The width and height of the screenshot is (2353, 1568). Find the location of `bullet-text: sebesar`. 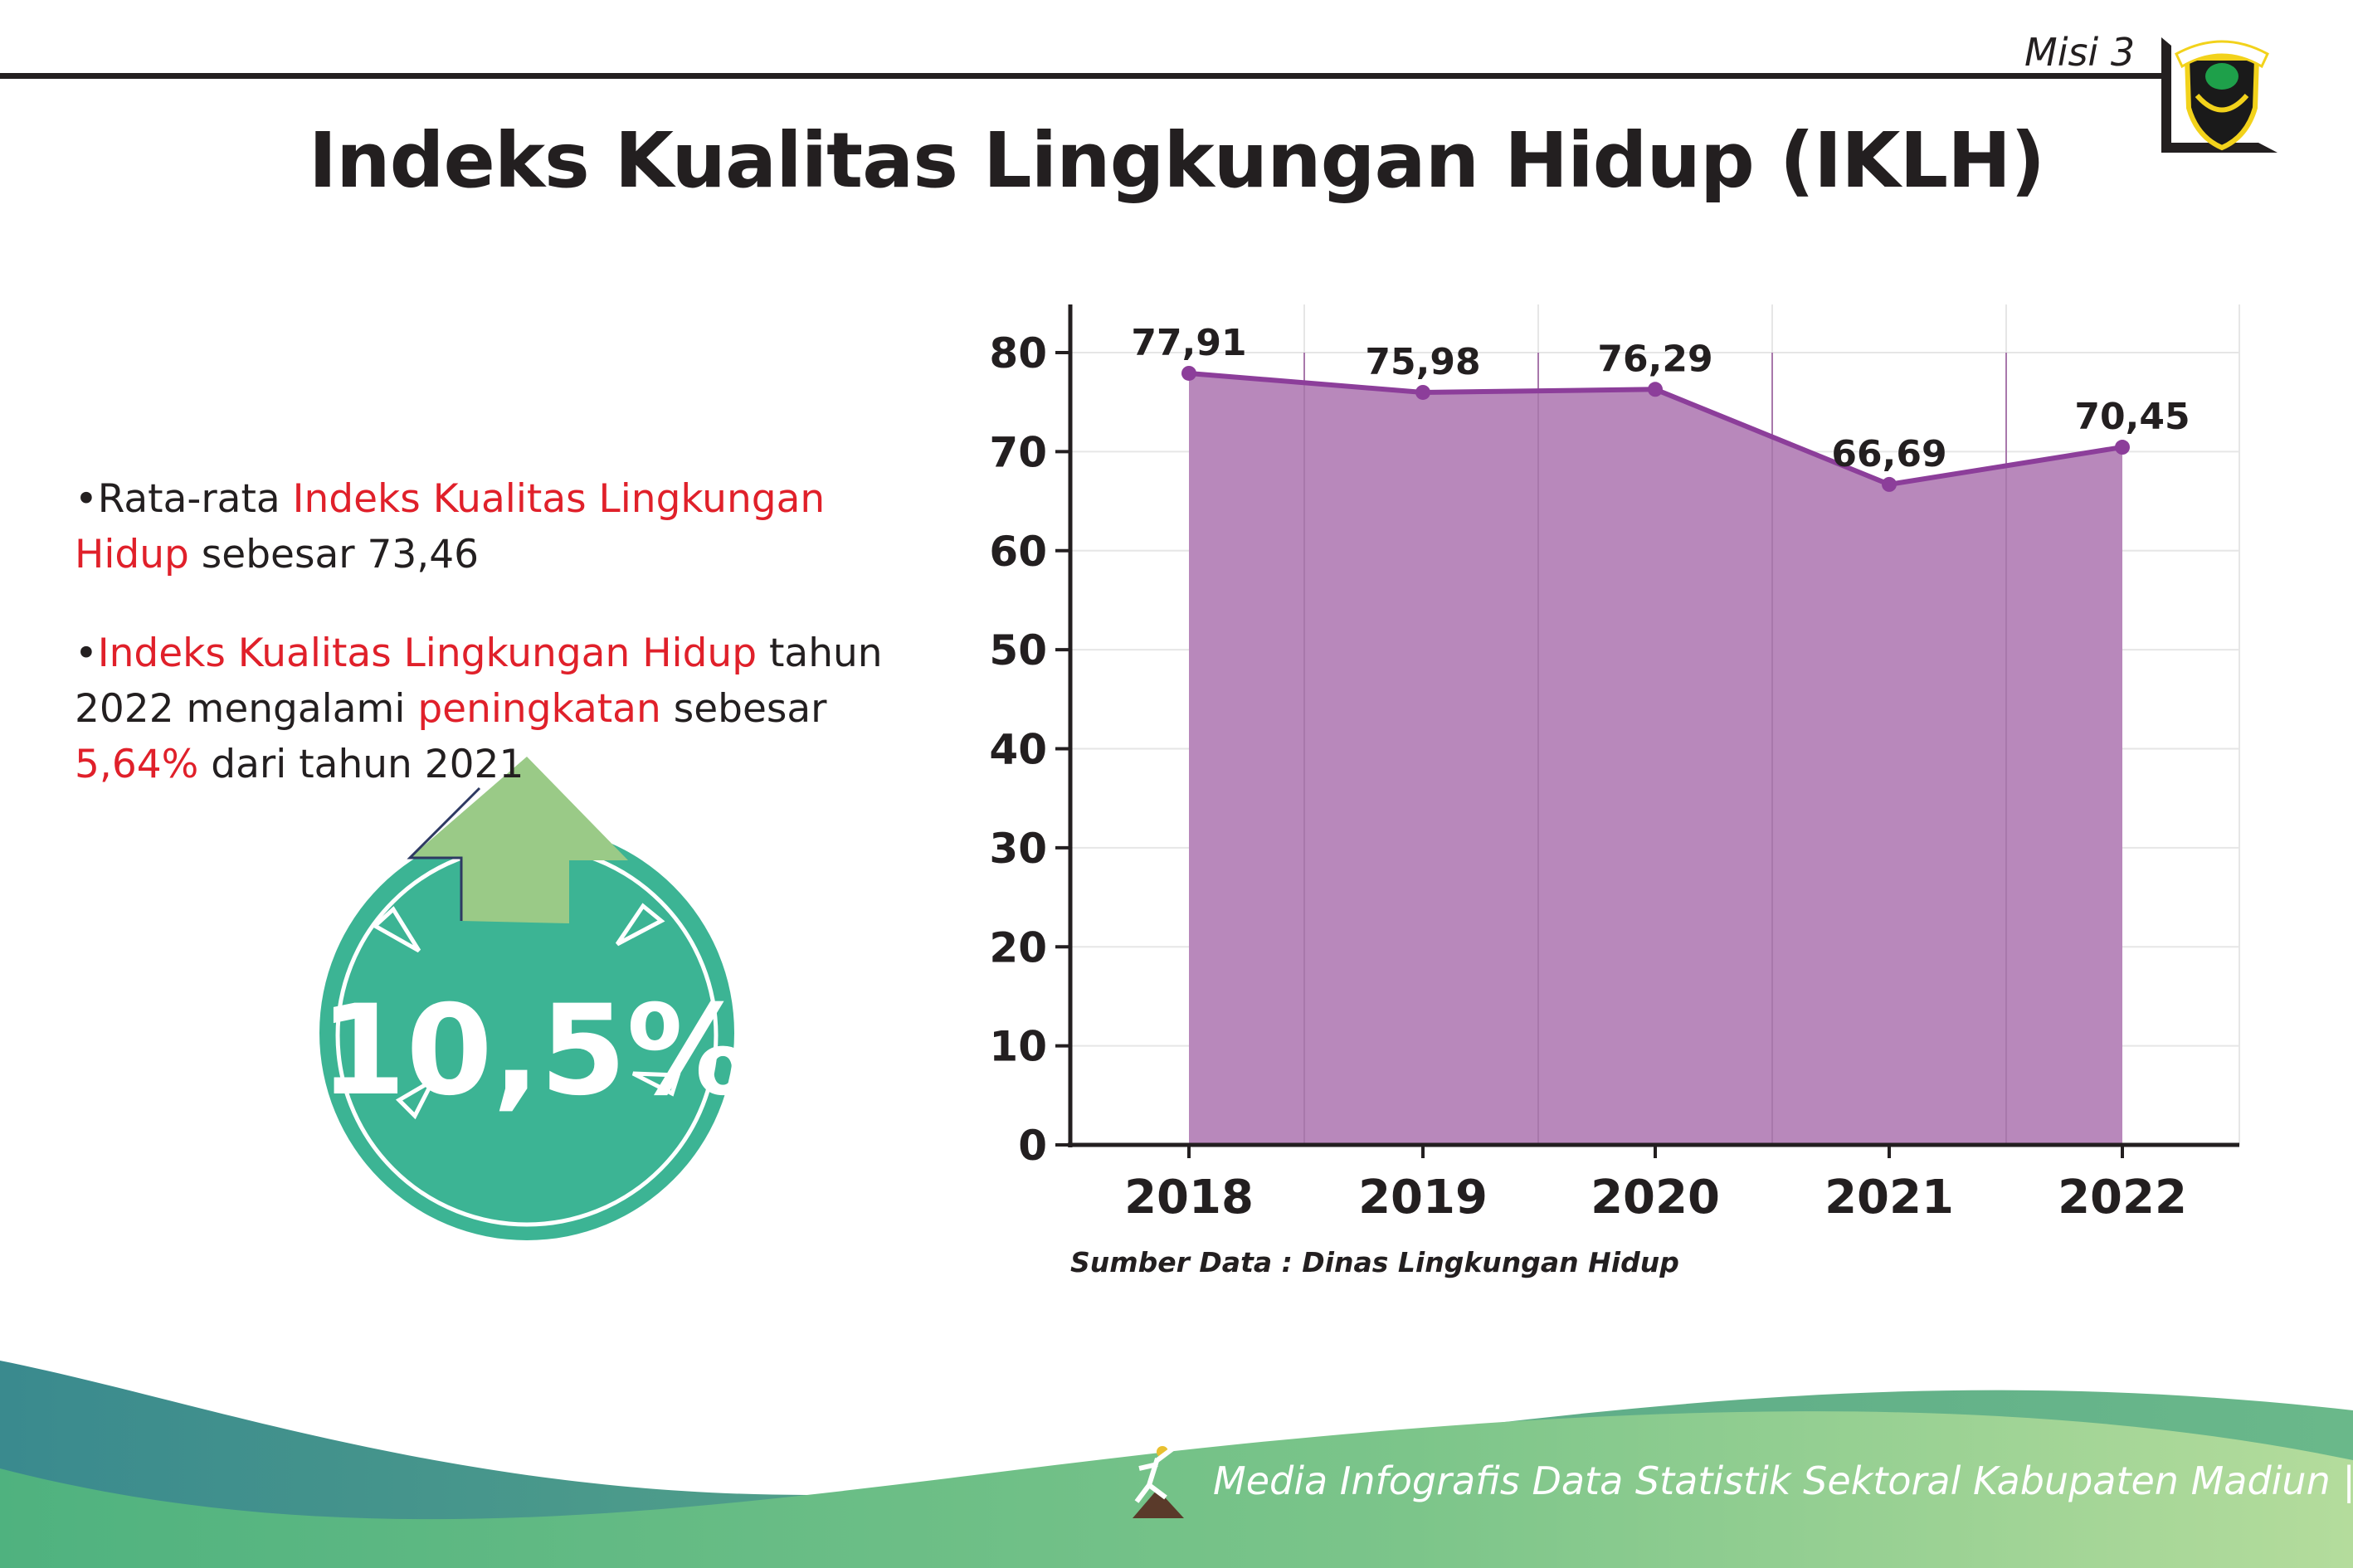

bullet-text: sebesar is located at coordinates (743, 709).